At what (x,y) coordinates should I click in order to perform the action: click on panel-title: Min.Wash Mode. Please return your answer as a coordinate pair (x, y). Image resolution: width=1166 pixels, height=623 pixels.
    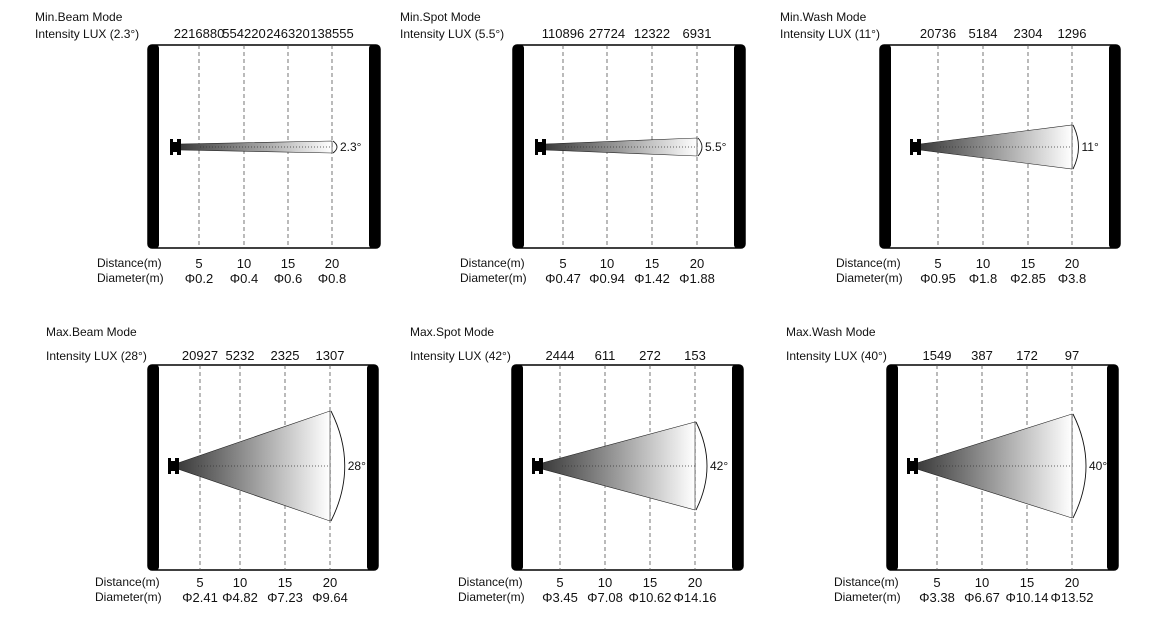
    Looking at the image, I should click on (823, 17).